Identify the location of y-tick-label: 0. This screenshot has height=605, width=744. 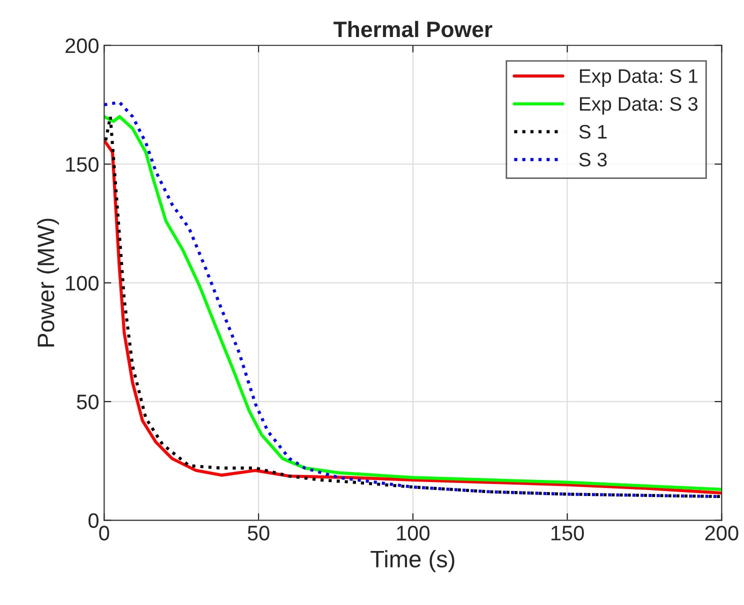
(93, 520).